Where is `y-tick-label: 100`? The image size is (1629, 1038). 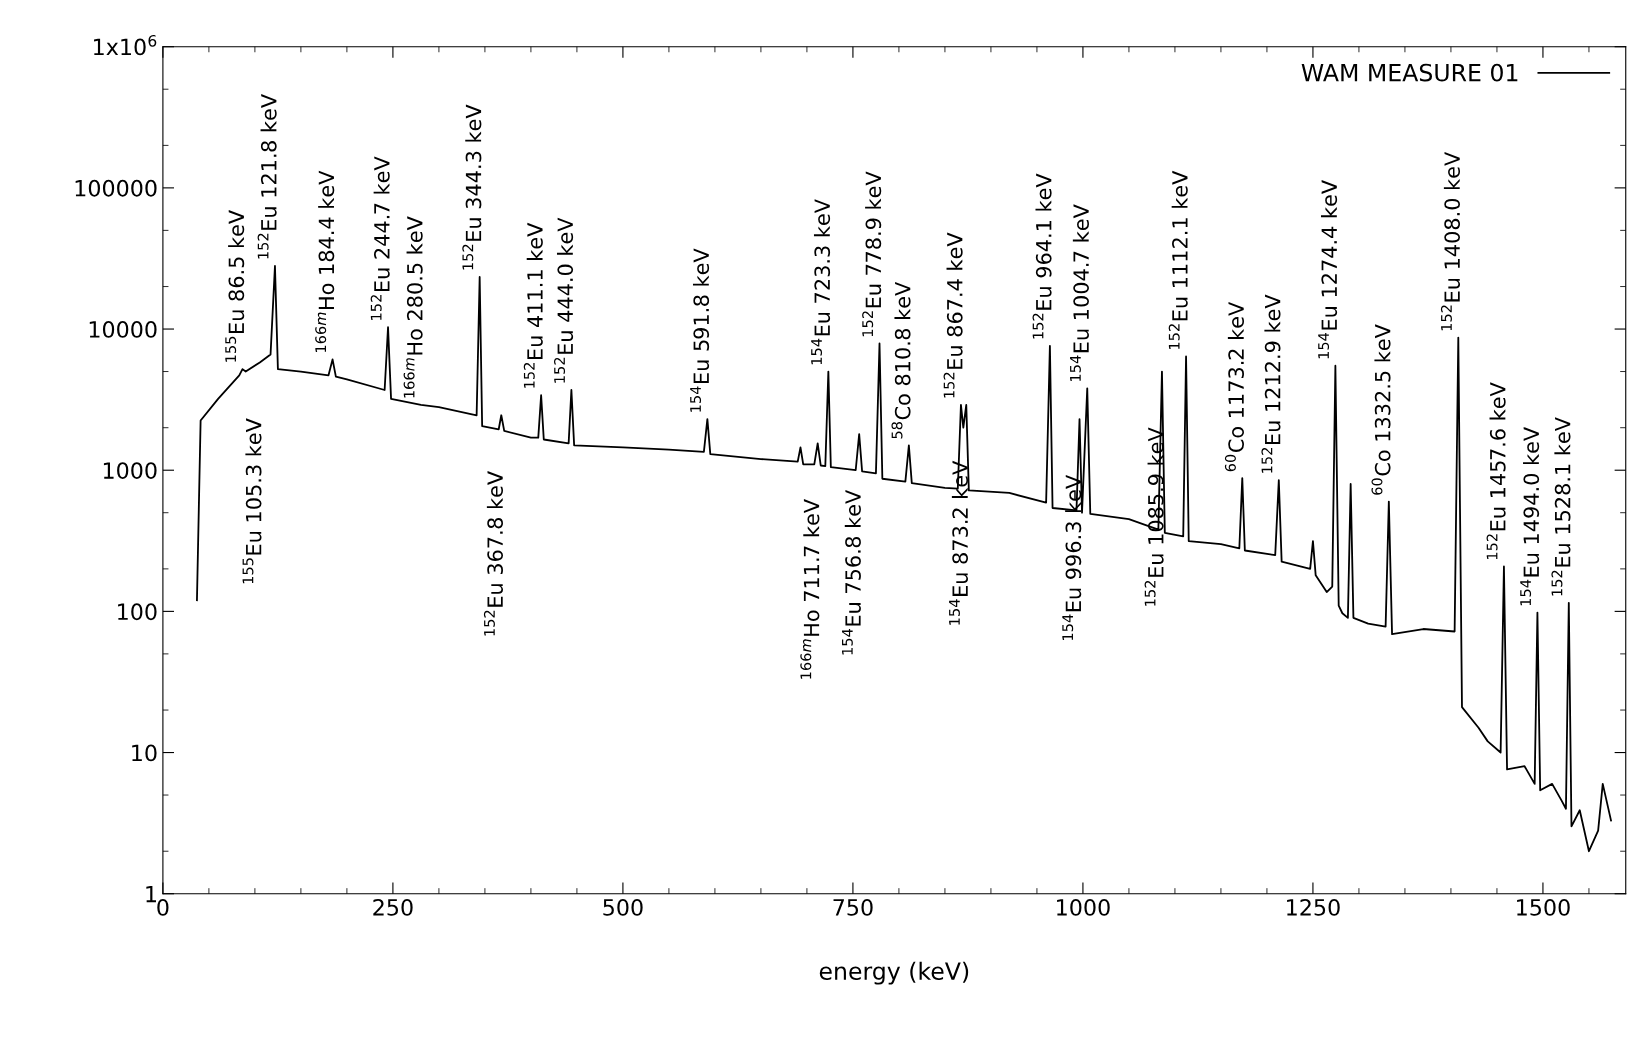 y-tick-label: 100 is located at coordinates (137, 612).